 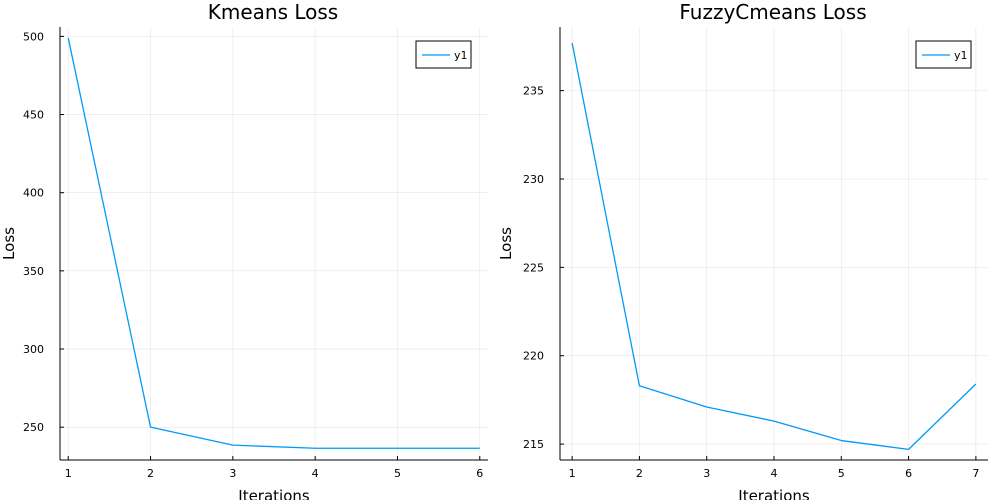 What do you see at coordinates (273, 12) in the screenshot?
I see `chart-title: Kmeans Loss` at bounding box center [273, 12].